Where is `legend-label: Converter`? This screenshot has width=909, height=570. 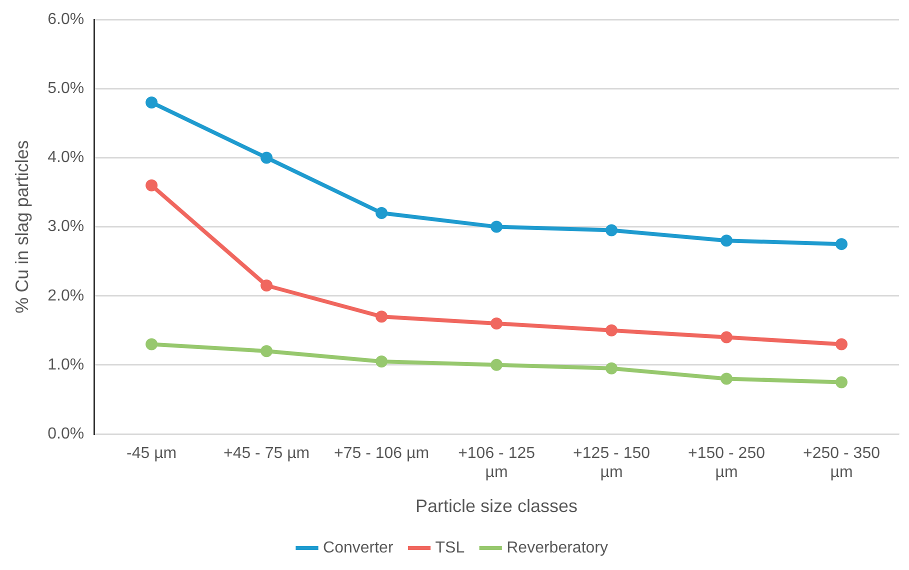 legend-label: Converter is located at coordinates (358, 547).